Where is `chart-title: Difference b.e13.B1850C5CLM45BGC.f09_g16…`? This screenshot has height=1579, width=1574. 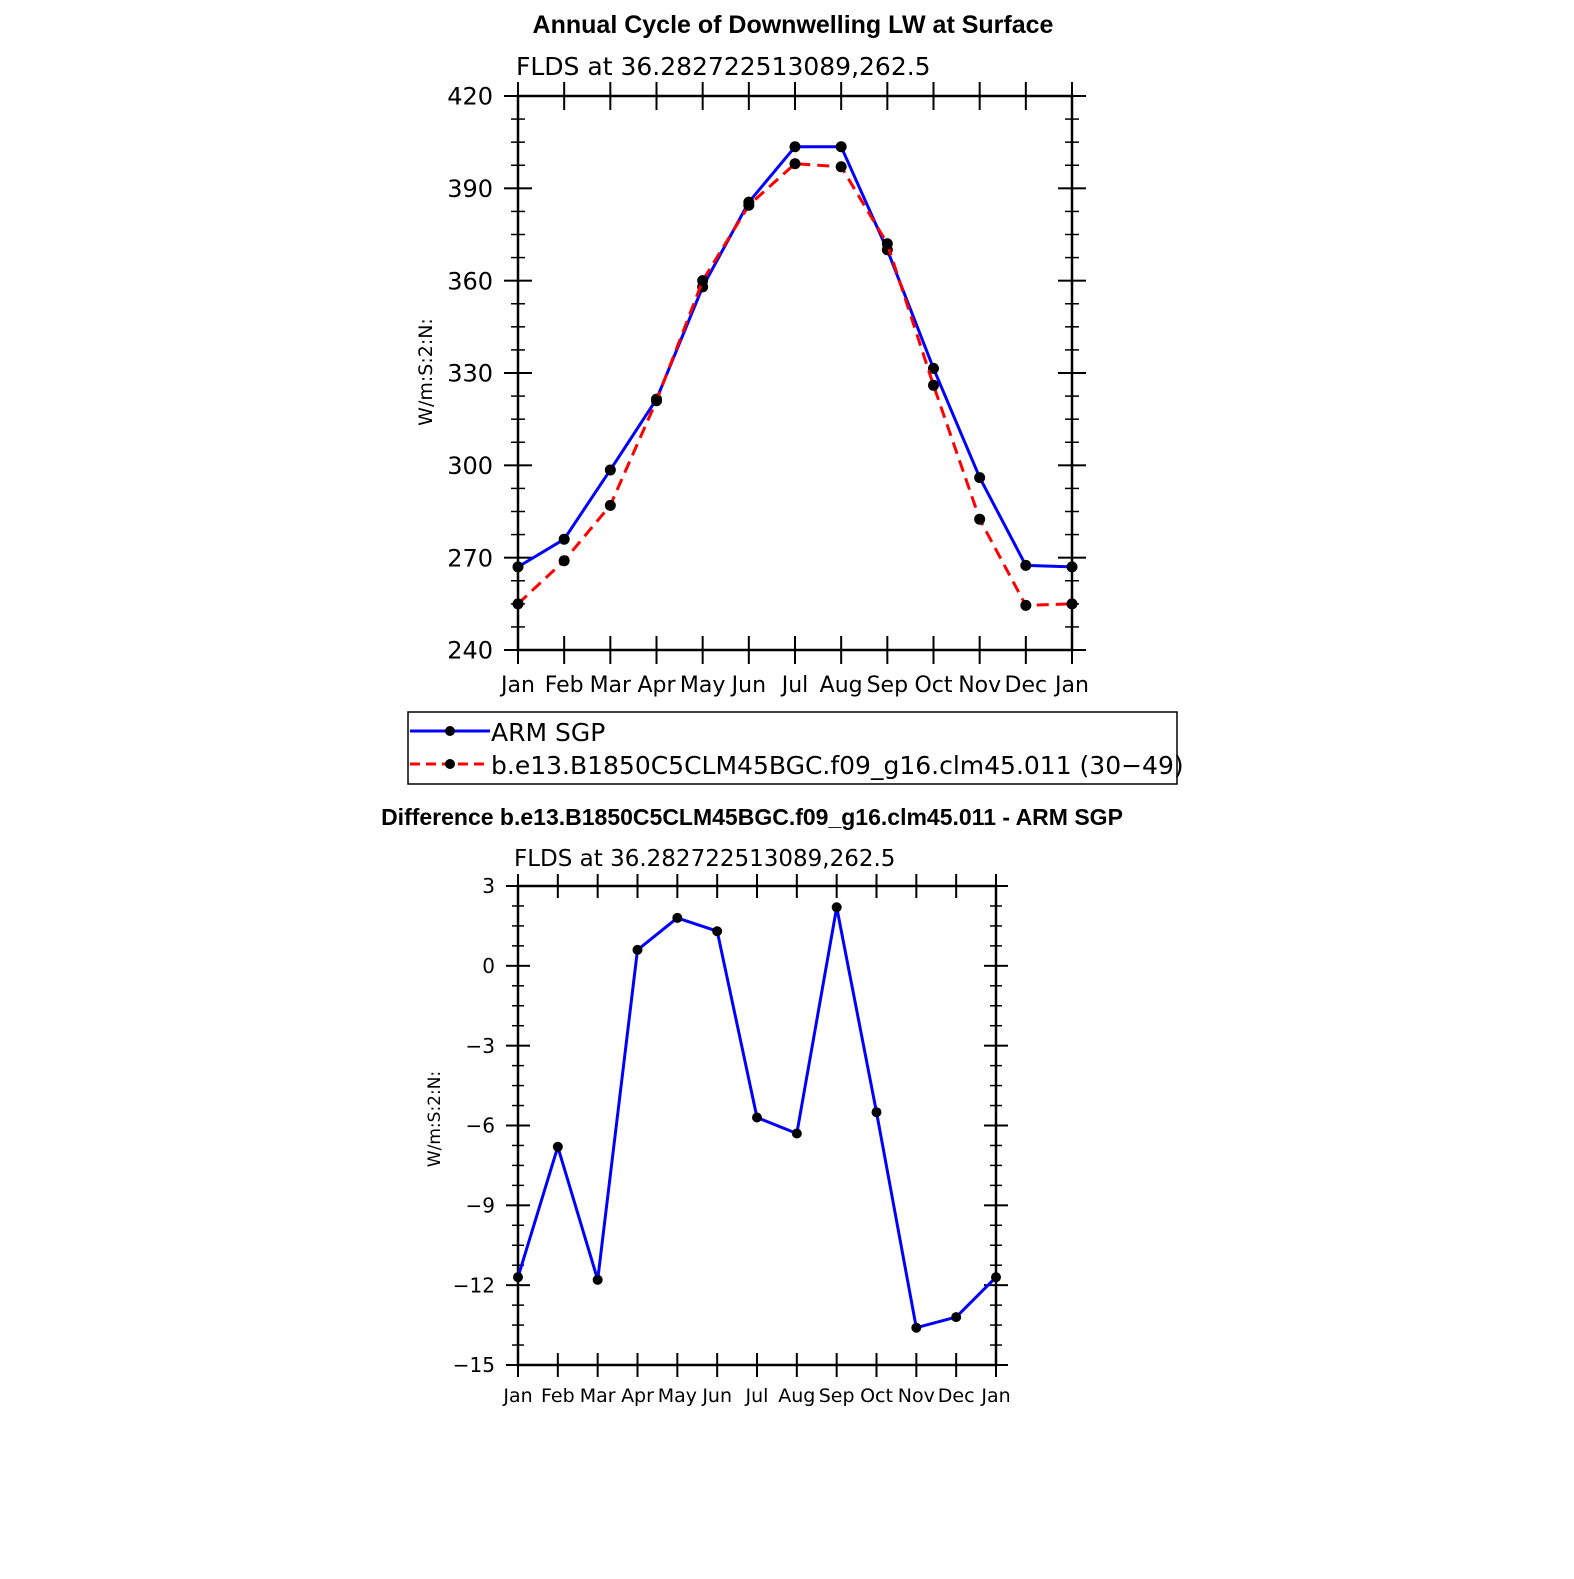 chart-title: Difference b.e13.B1850C5CLM45BGC.f09_g16… is located at coordinates (752, 817).